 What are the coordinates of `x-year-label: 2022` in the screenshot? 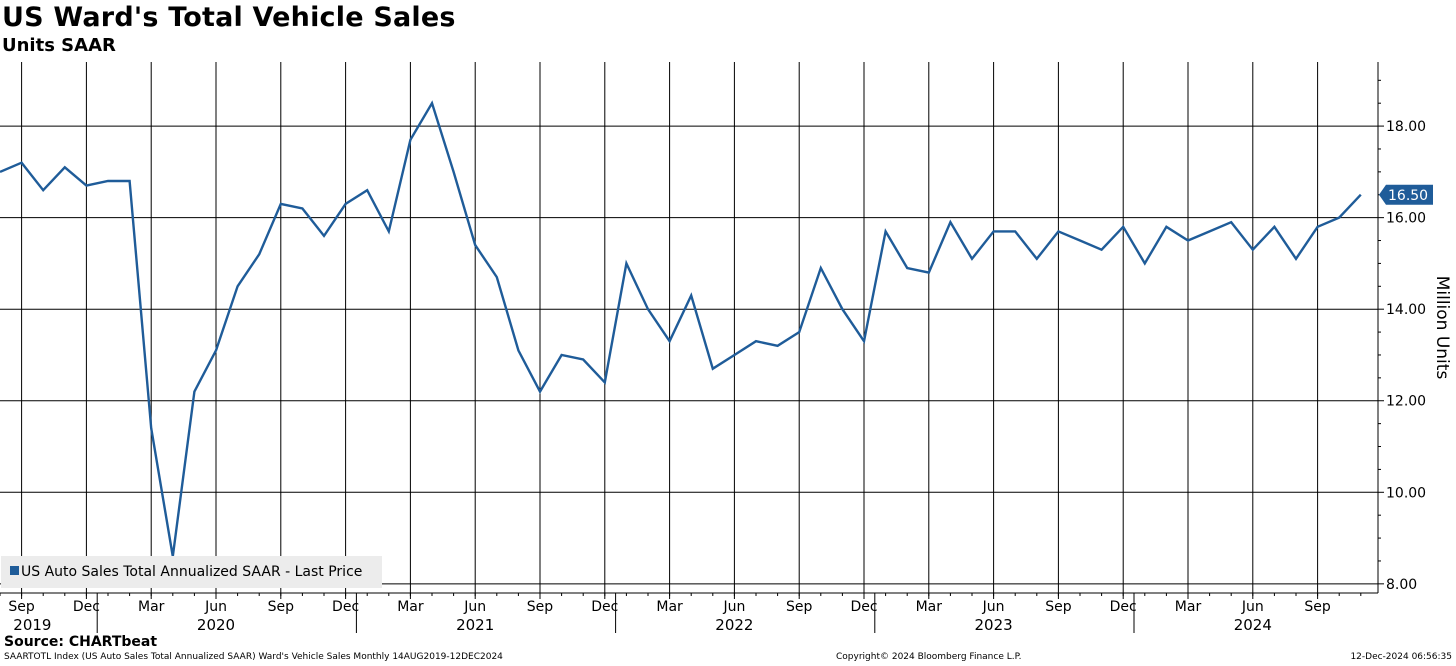 It's located at (734, 625).